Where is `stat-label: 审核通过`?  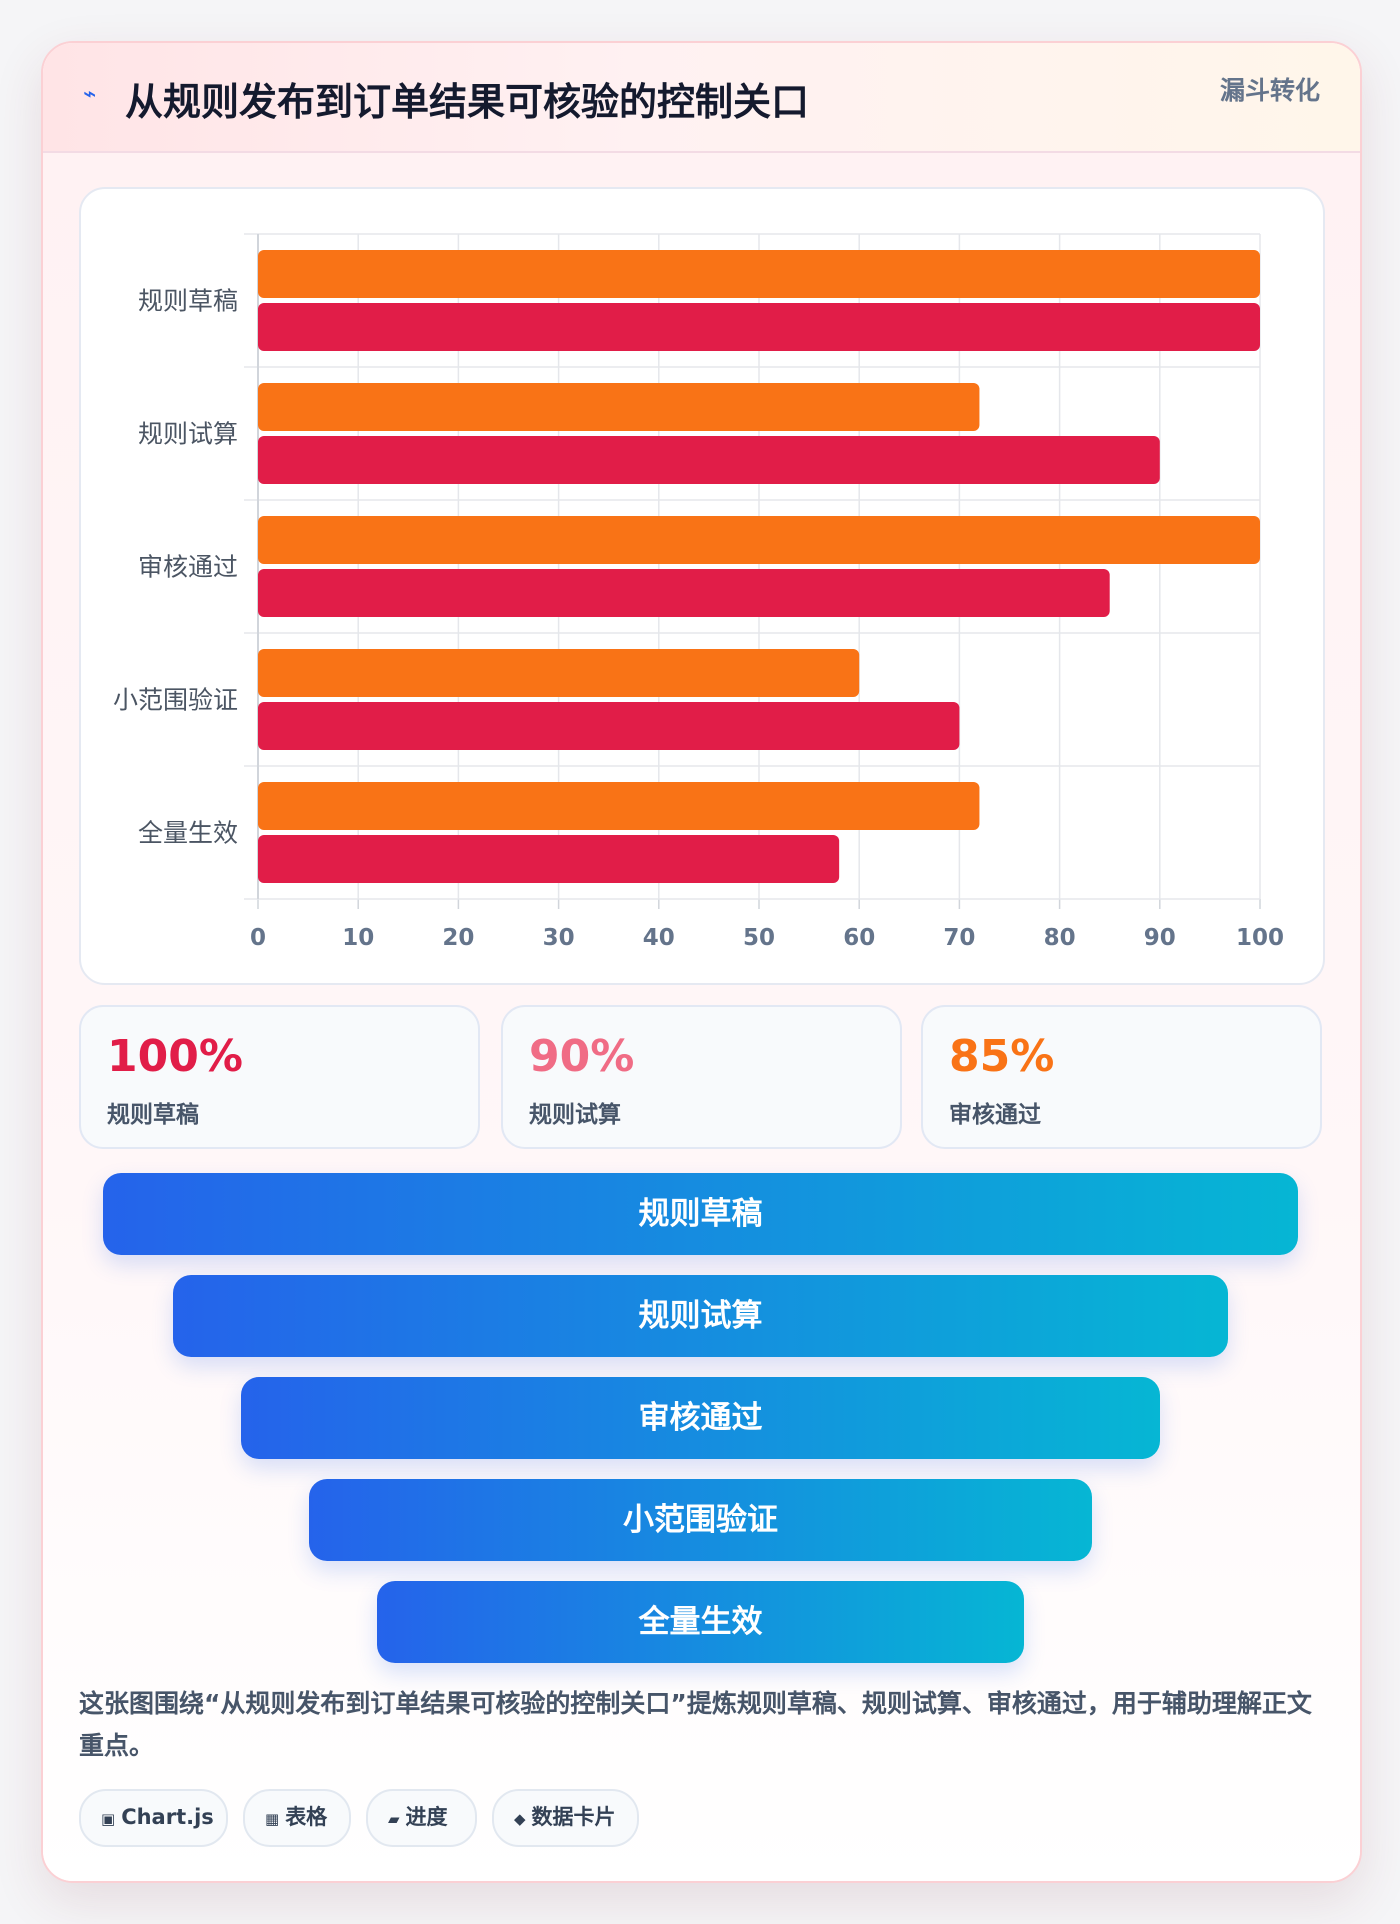 stat-label: 审核通过 is located at coordinates (995, 1115).